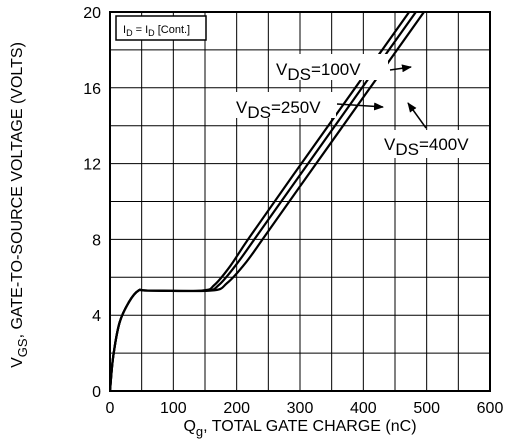 The height and width of the screenshot is (441, 508). I want to click on condition-i1: I, so click(124, 30).